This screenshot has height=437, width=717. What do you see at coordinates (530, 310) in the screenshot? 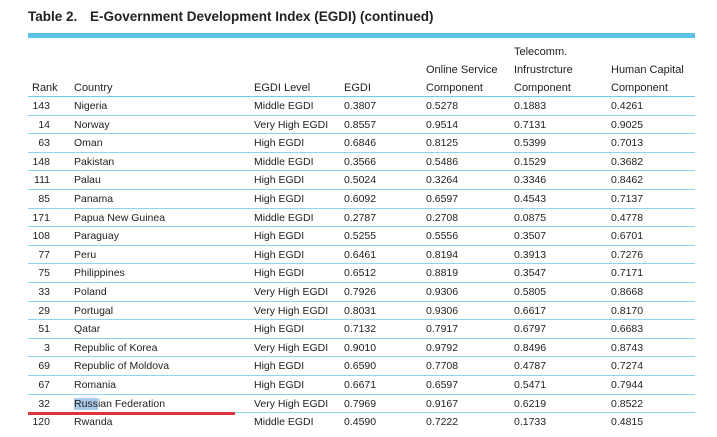
I see `telecom-cell: 0.6617` at bounding box center [530, 310].